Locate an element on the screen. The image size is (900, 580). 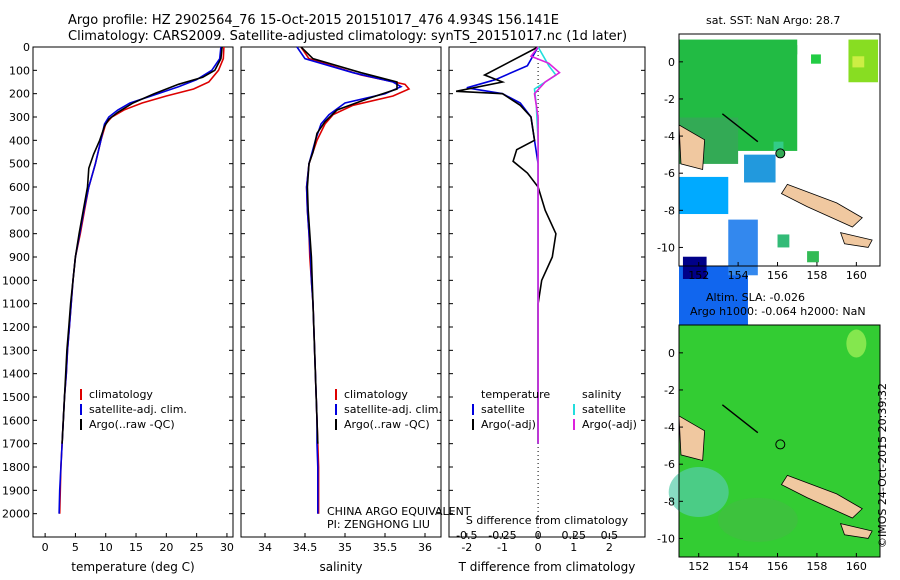
x-tick-label: 30 is located at coordinates (227, 547).